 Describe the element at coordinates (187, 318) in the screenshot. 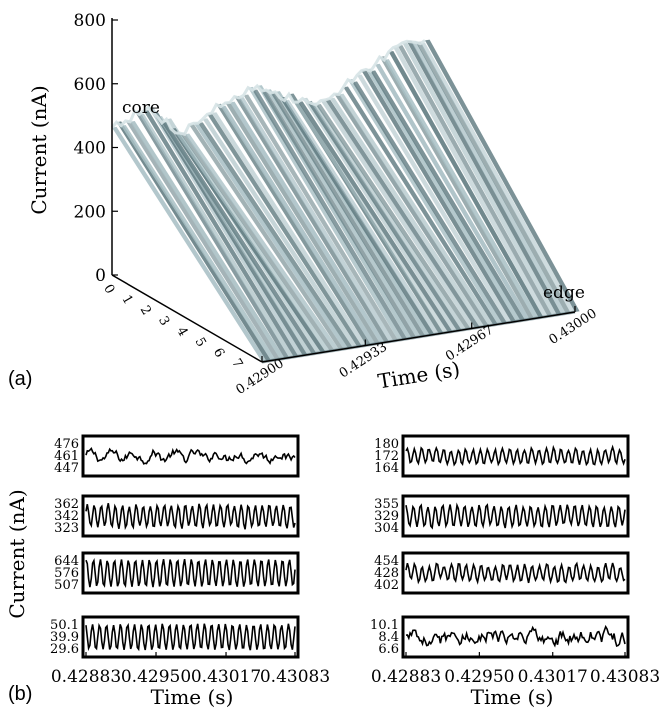

I see `depth-axis-line` at that location.